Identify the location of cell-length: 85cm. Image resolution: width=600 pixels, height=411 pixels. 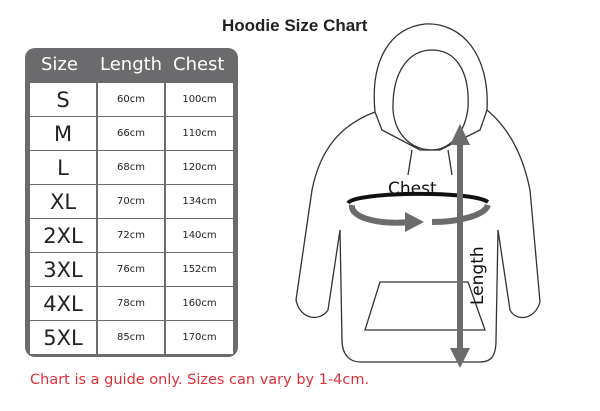
(131, 337).